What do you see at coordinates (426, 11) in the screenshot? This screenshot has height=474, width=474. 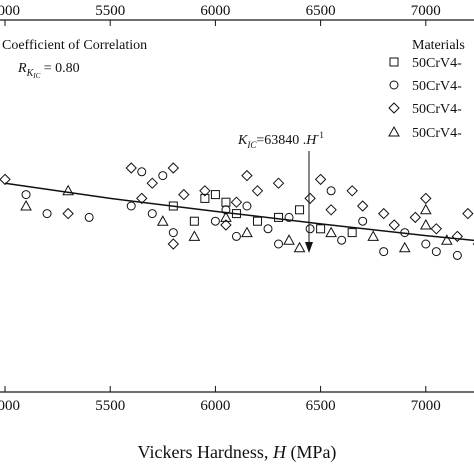 I see `top-tick-label: 7000` at bounding box center [426, 11].